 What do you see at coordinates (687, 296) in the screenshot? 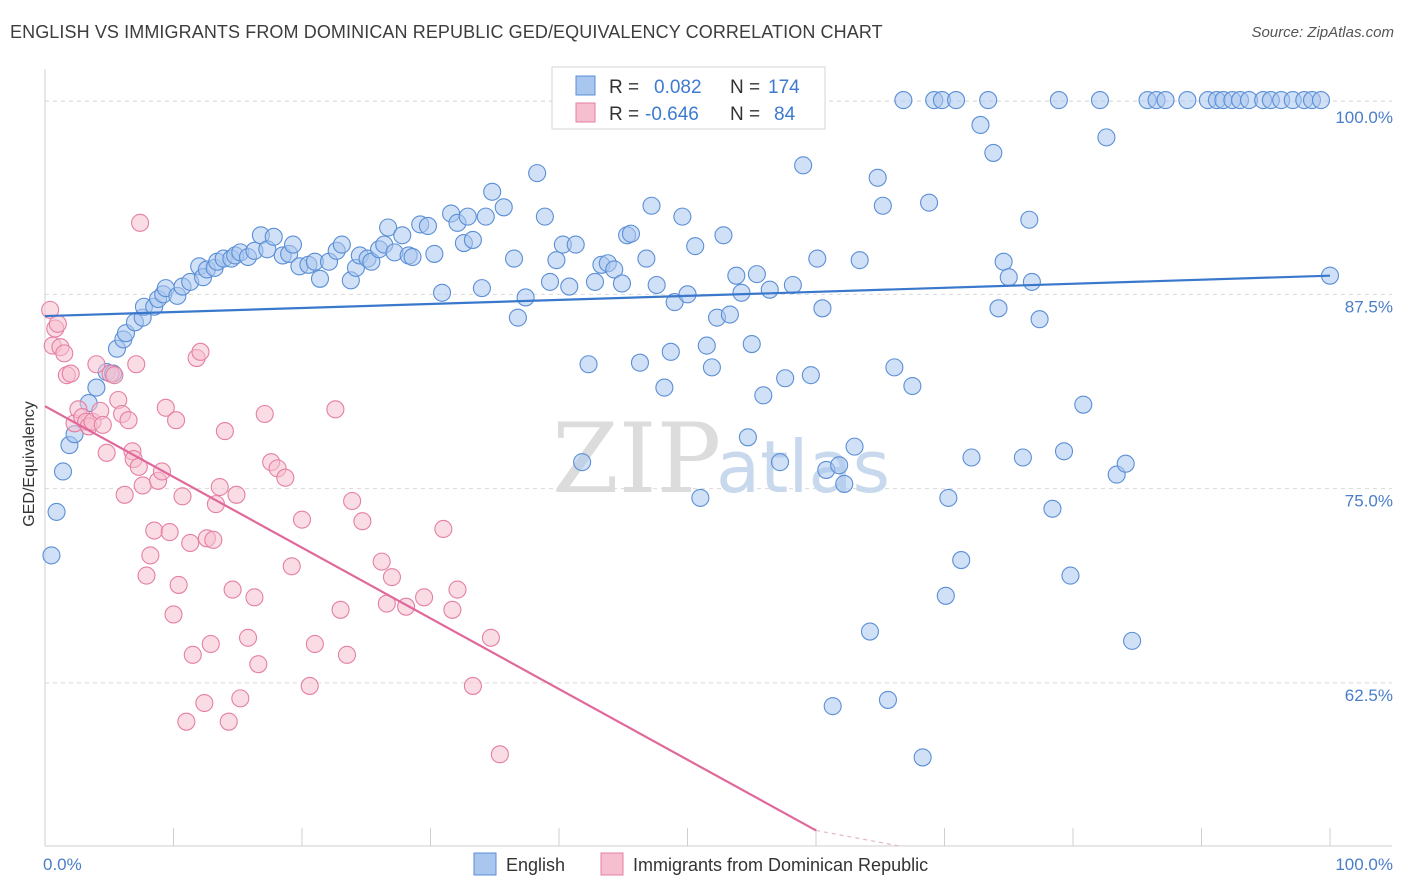
I see `english-trend-line` at bounding box center [687, 296].